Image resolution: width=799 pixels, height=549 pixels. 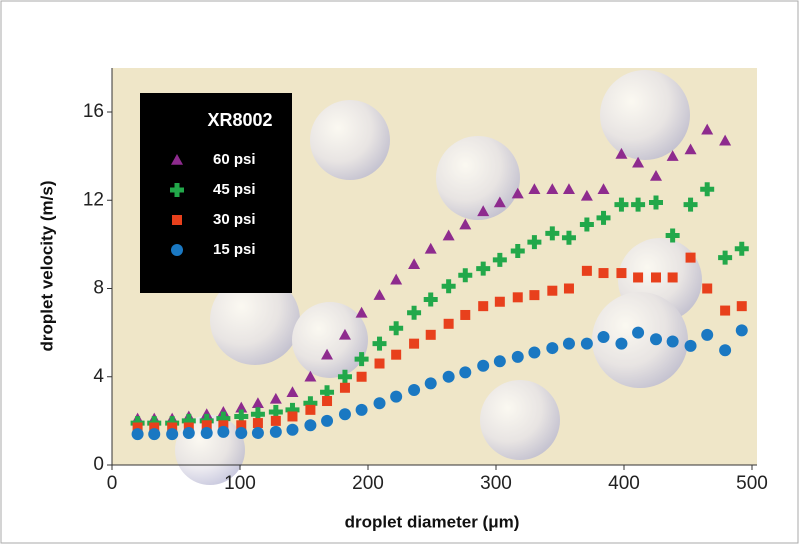 What do you see at coordinates (368, 483) in the screenshot?
I see `x-tick-label: 200` at bounding box center [368, 483].